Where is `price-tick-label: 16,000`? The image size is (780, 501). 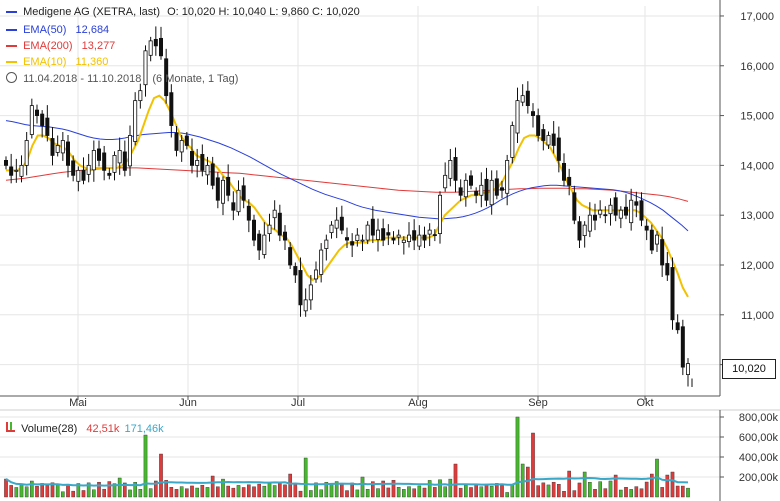
price-tick-label: 16,000 is located at coordinates (757, 67).